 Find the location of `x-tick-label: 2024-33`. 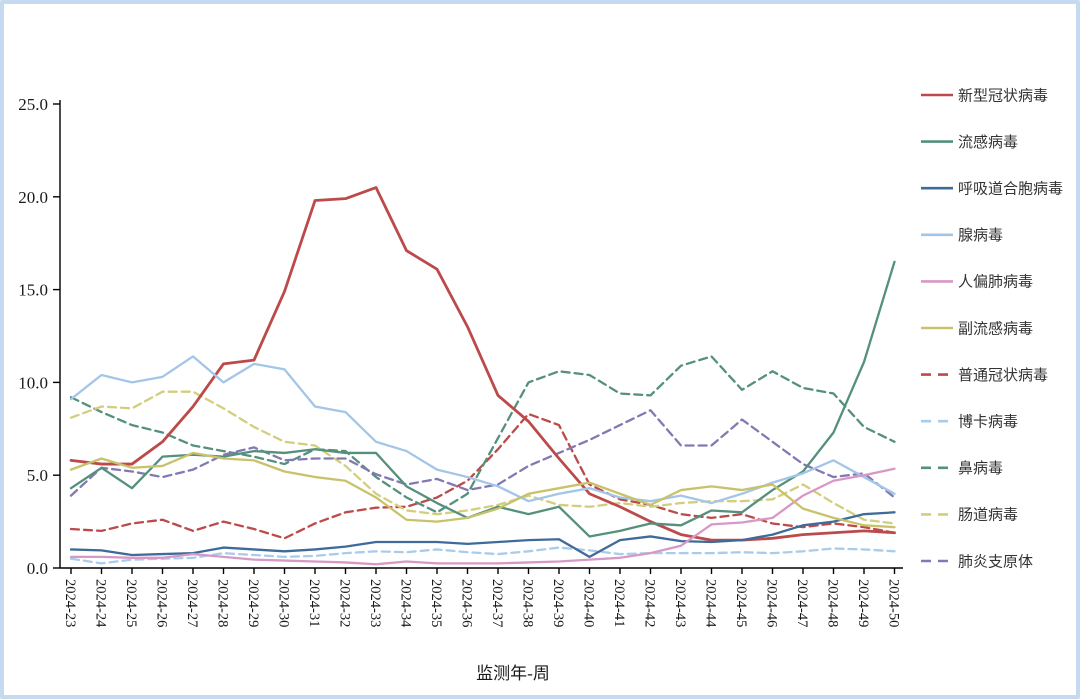

x-tick-label: 2024-33 is located at coordinates (375, 603).